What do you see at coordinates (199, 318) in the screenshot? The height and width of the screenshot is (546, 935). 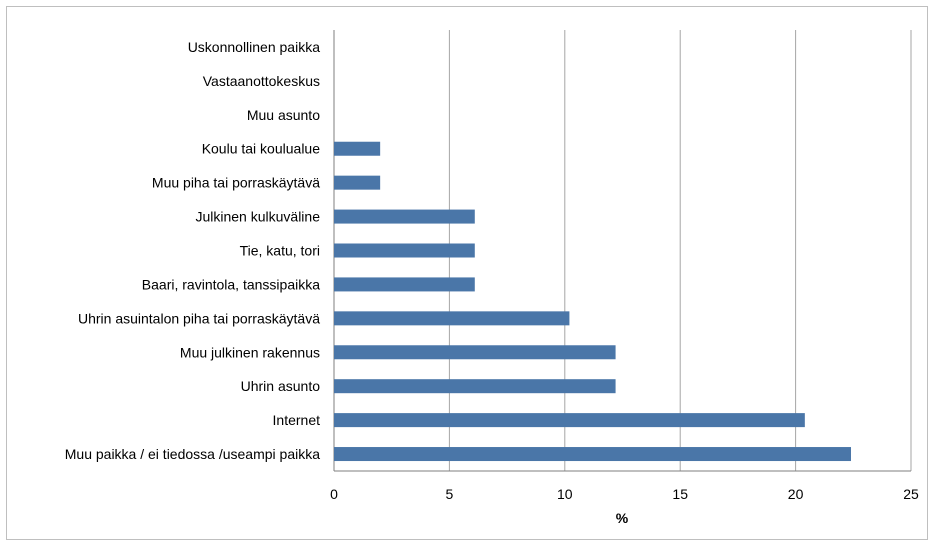 I see `category-label: Uhrin asuintalon piha tai porraskäytävä` at bounding box center [199, 318].